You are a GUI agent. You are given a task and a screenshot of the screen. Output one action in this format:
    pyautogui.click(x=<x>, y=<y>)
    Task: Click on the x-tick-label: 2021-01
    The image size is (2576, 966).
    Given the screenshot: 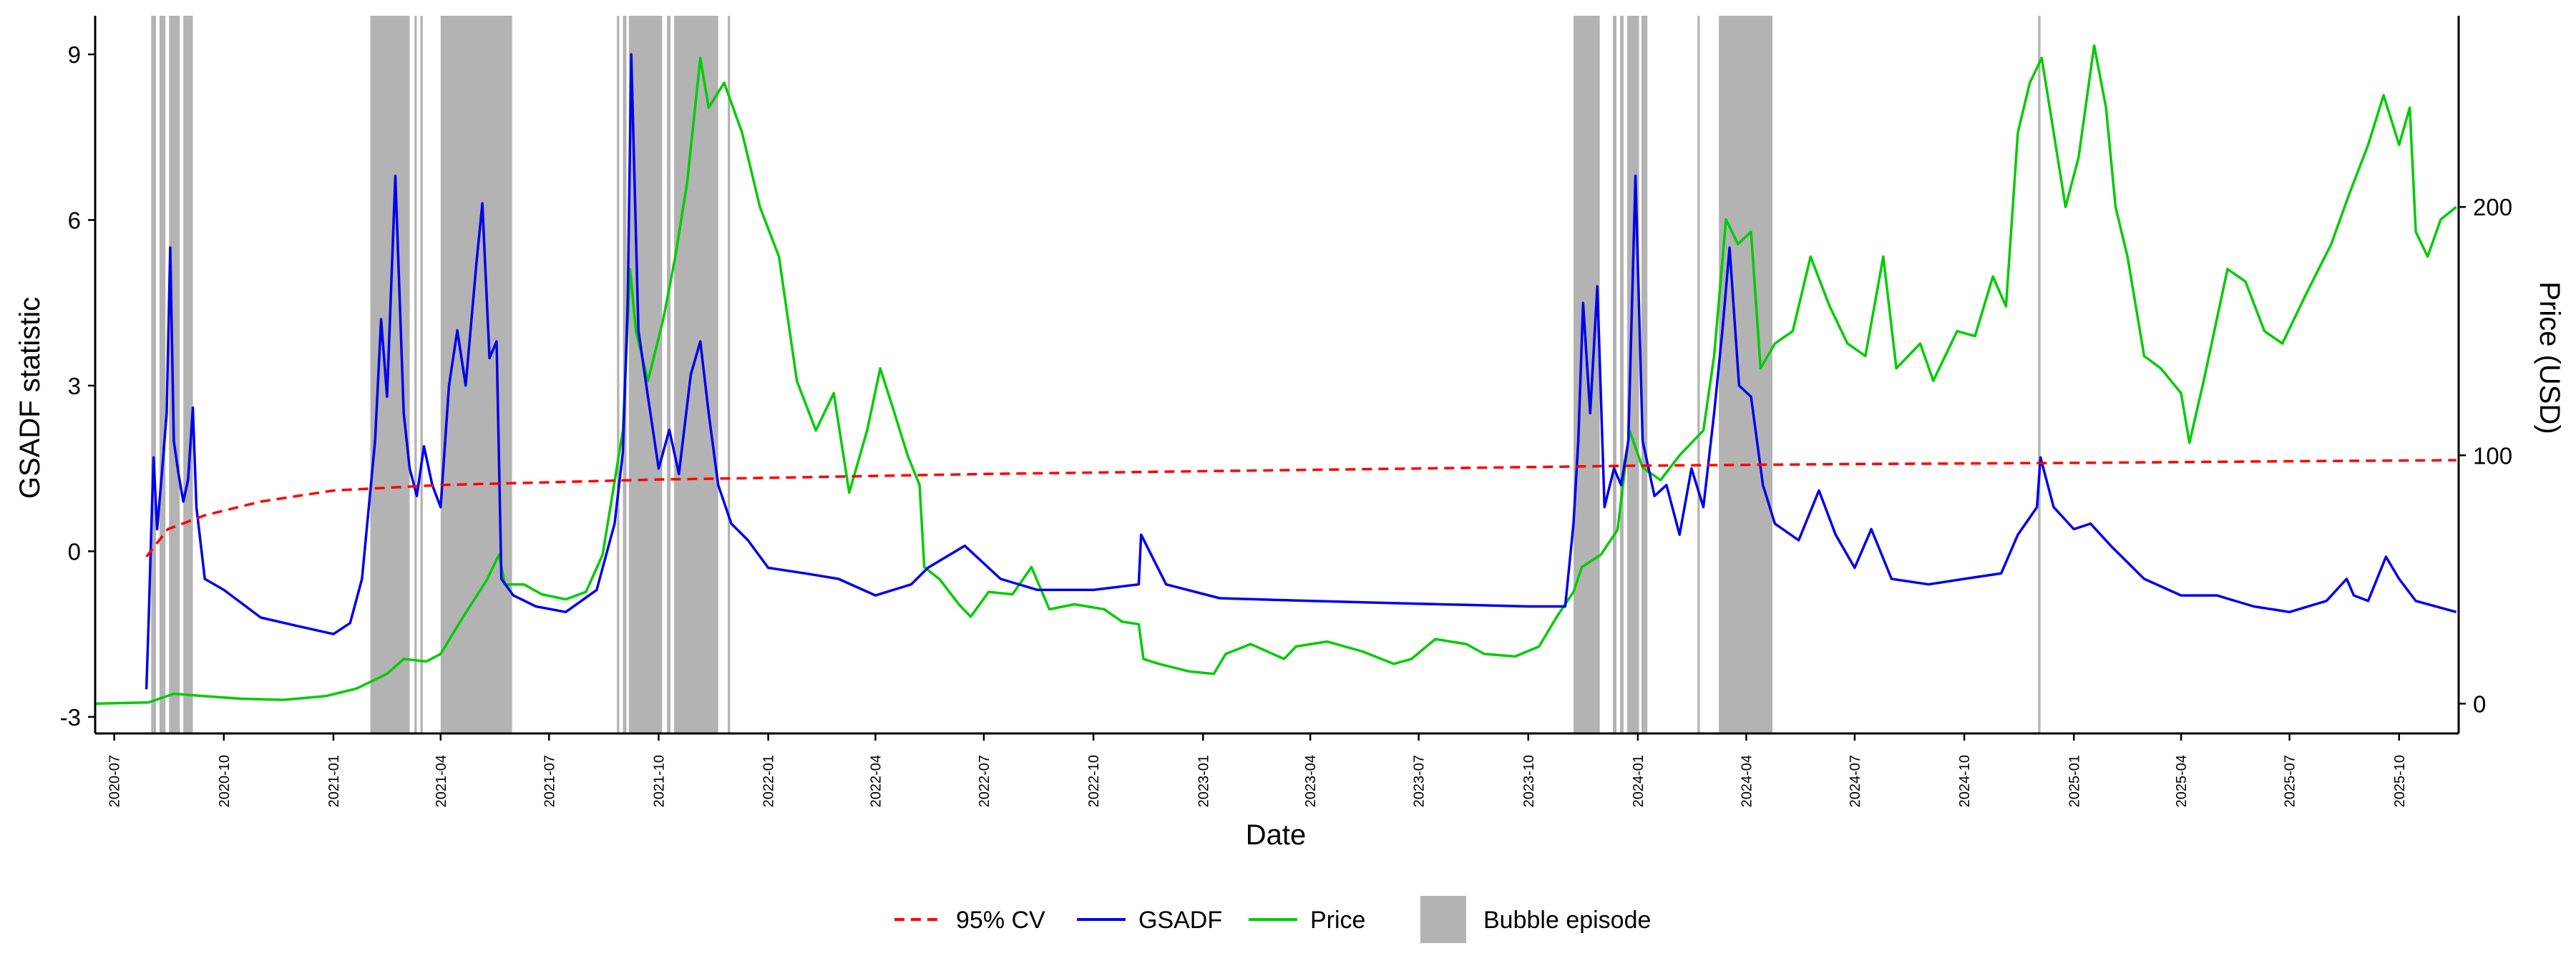 What is the action you would take?
    pyautogui.click(x=334, y=781)
    